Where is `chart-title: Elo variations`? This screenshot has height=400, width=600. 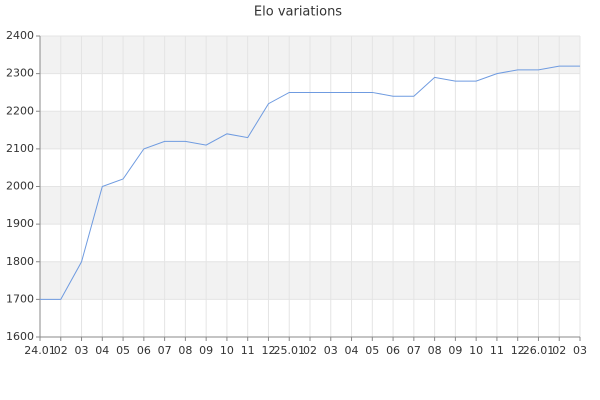 chart-title: Elo variations is located at coordinates (298, 12).